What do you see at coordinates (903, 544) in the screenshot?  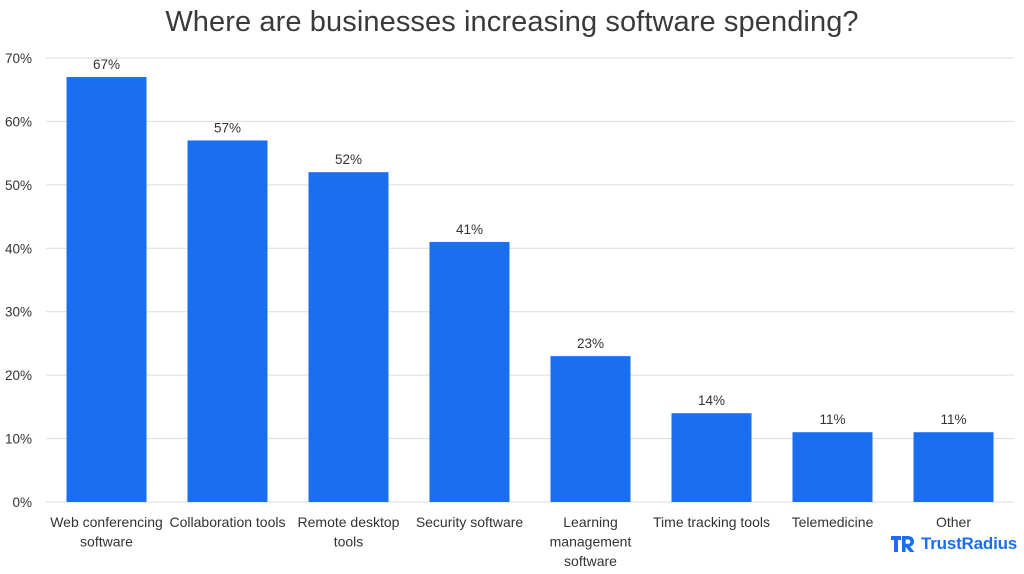 I see `trustradius-logo-icon` at bounding box center [903, 544].